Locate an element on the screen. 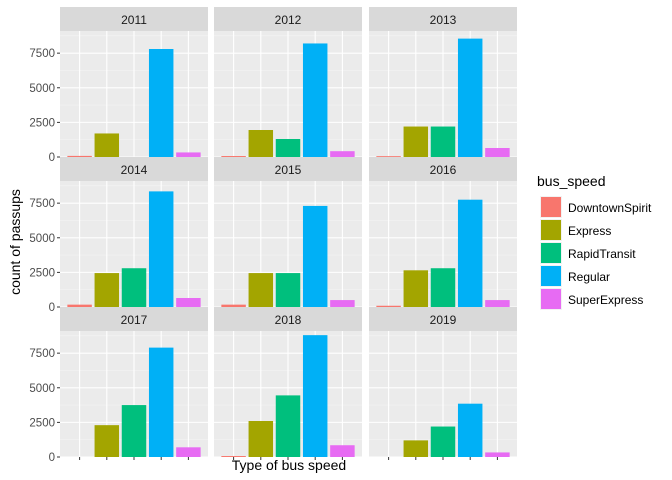  bar-Regular-2014 is located at coordinates (161, 249).